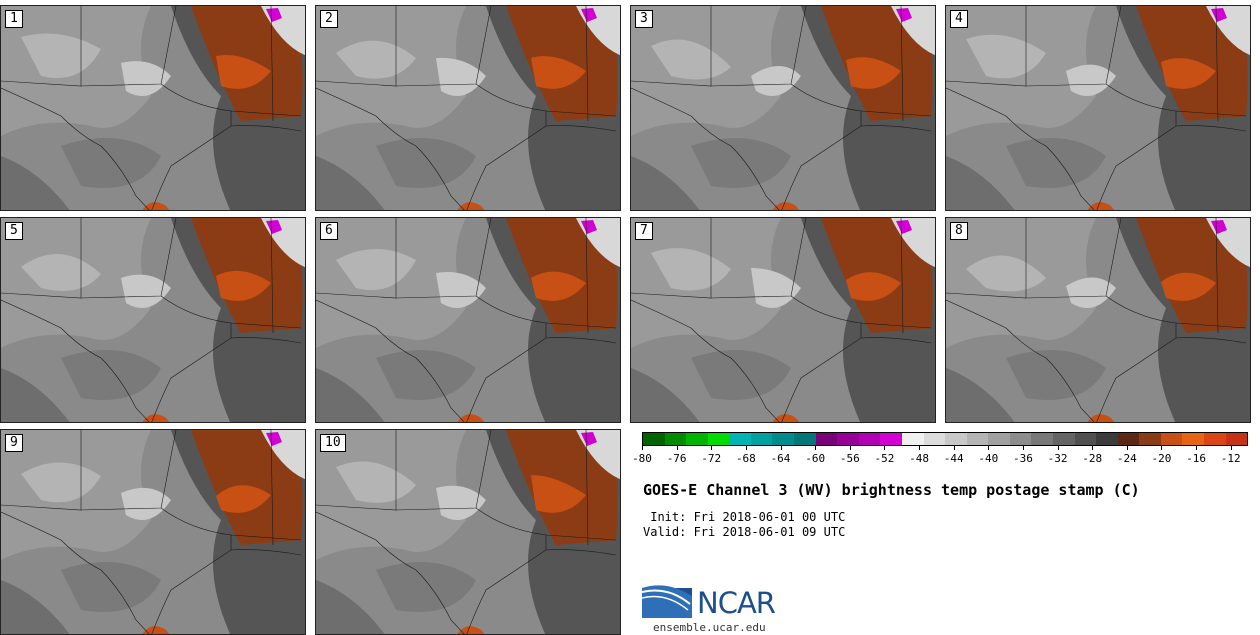 Image resolution: width=1260 pixels, height=635 pixels. I want to click on panel-label: 3, so click(644, 19).